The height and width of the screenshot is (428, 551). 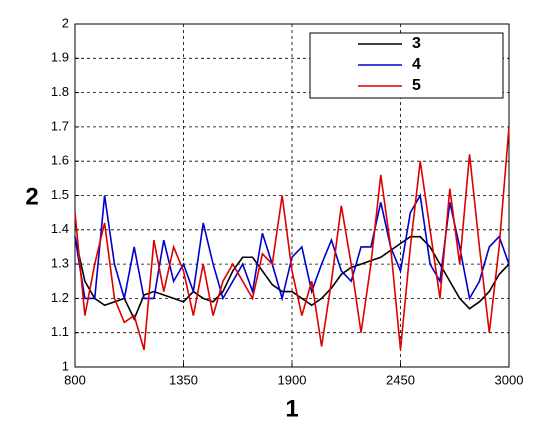 What do you see at coordinates (60, 194) in the screenshot?
I see `y-tick-label: 1.5` at bounding box center [60, 194].